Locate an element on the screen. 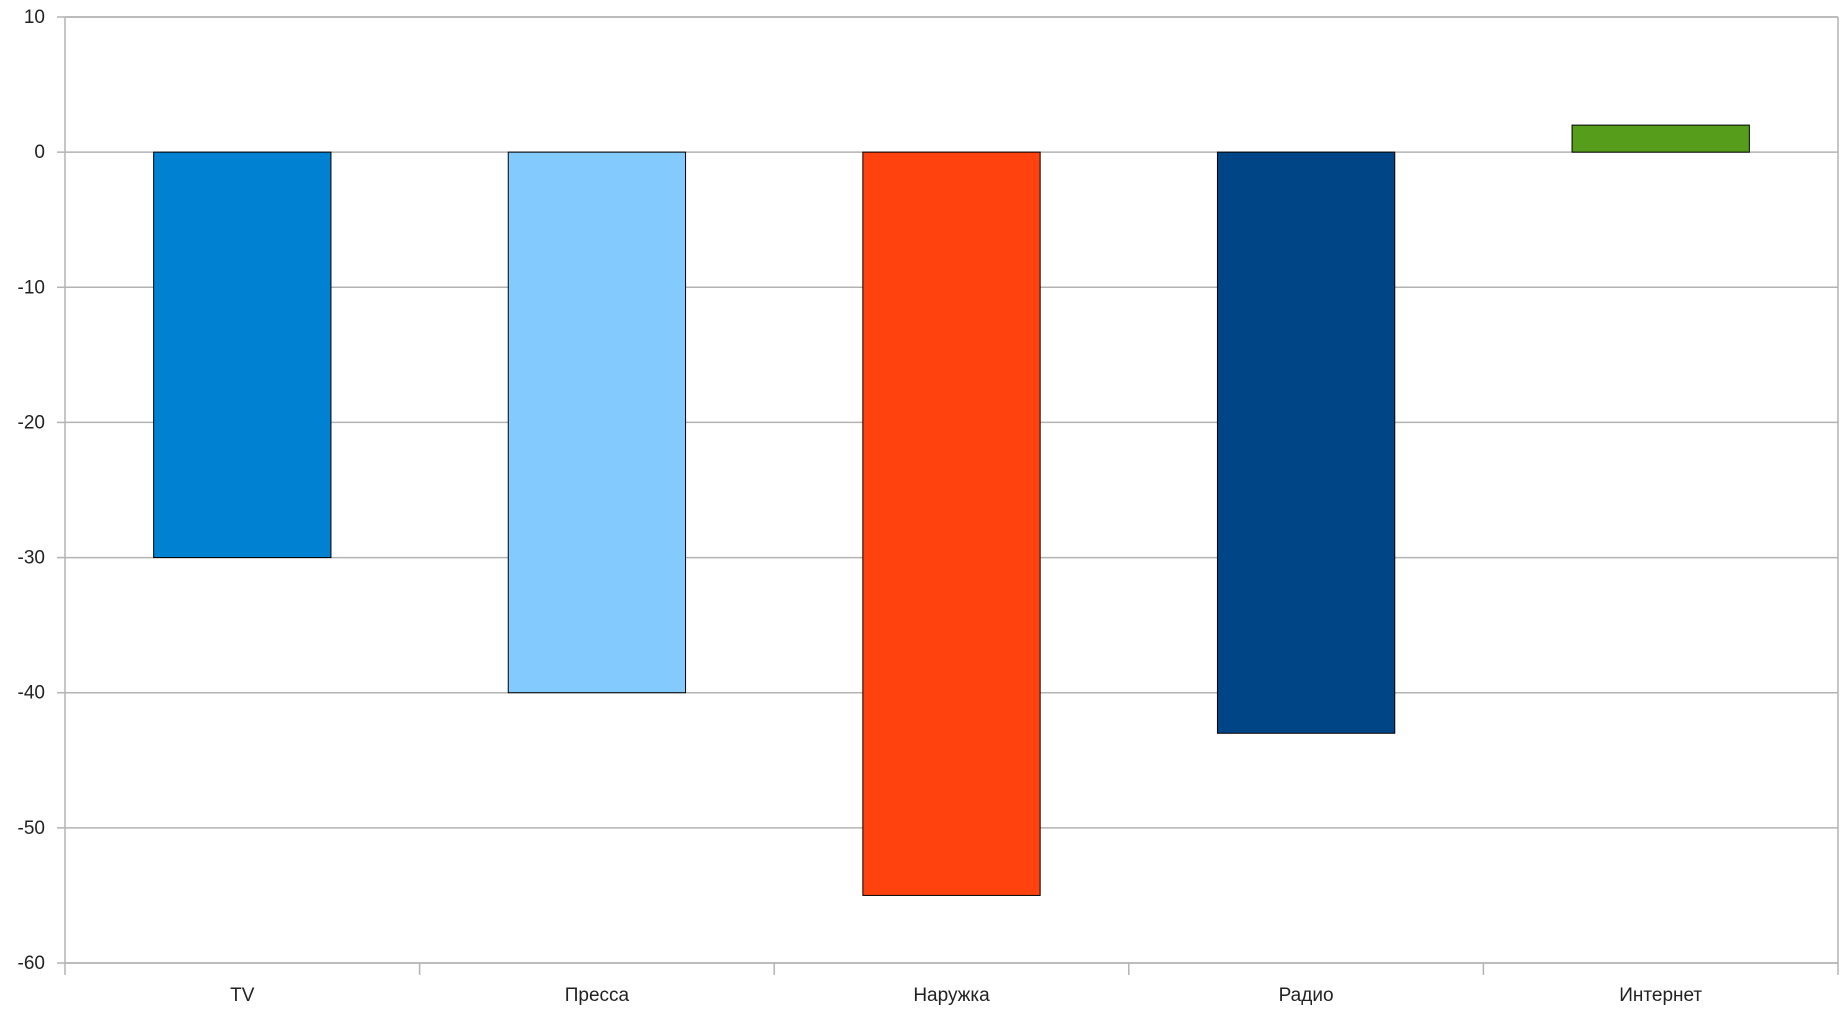 The width and height of the screenshot is (1847, 1015). y-tick-label: -20 is located at coordinates (31, 422).